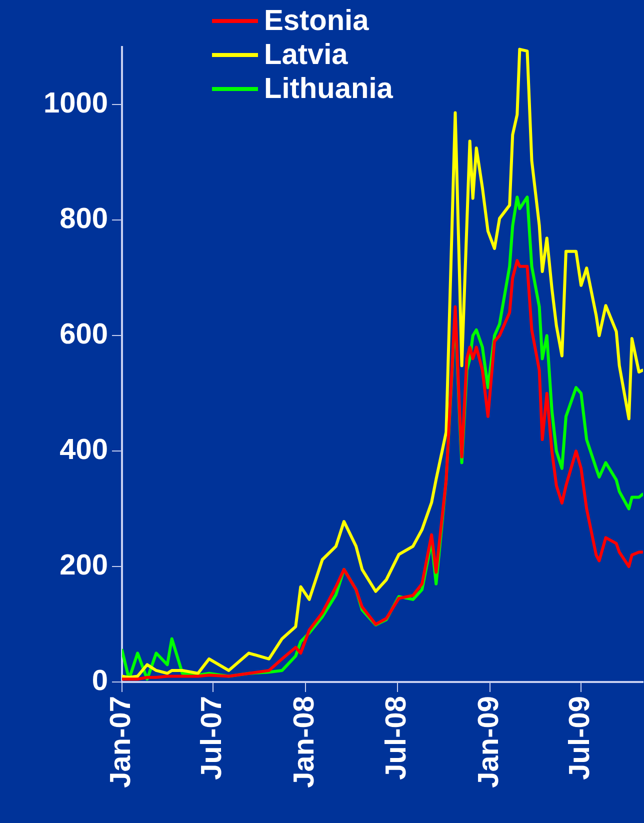 This screenshot has width=644, height=823. What do you see at coordinates (84, 219) in the screenshot?
I see `y-tick-label: 800` at bounding box center [84, 219].